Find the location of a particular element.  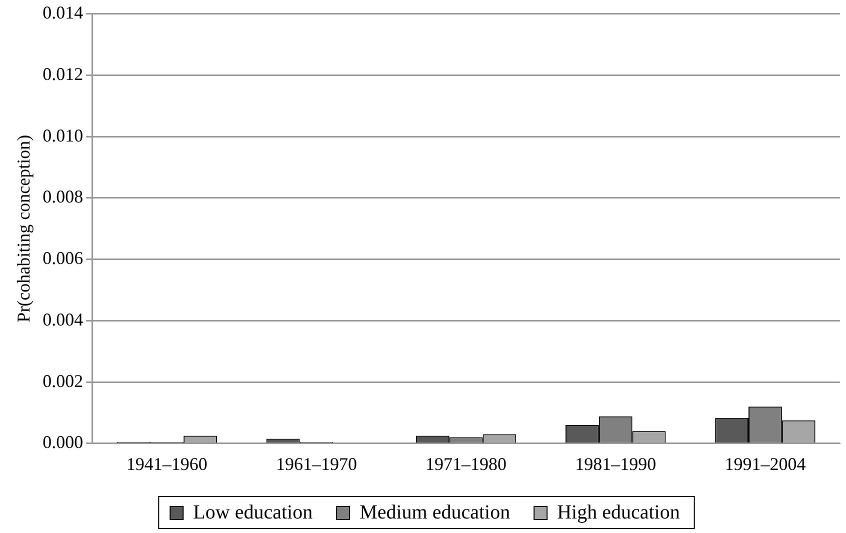

y-tick-label: 0.004 is located at coordinates (63, 319).